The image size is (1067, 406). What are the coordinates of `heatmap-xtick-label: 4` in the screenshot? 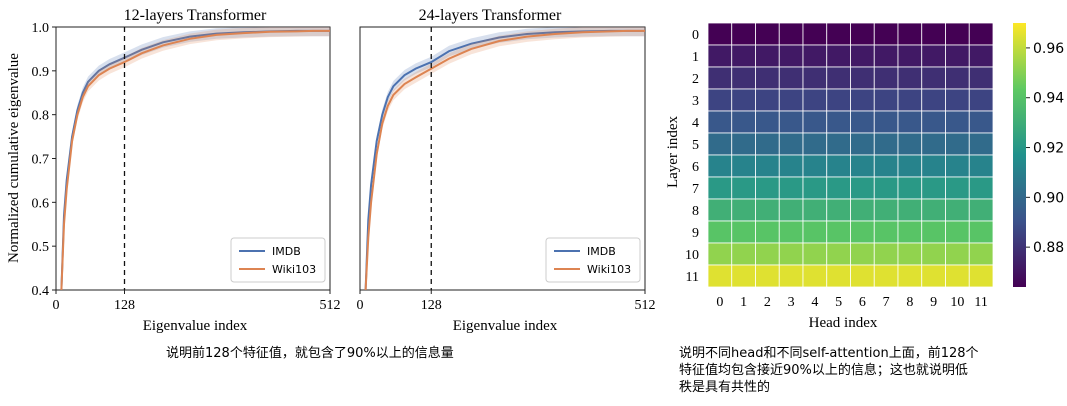 It's located at (814, 302).